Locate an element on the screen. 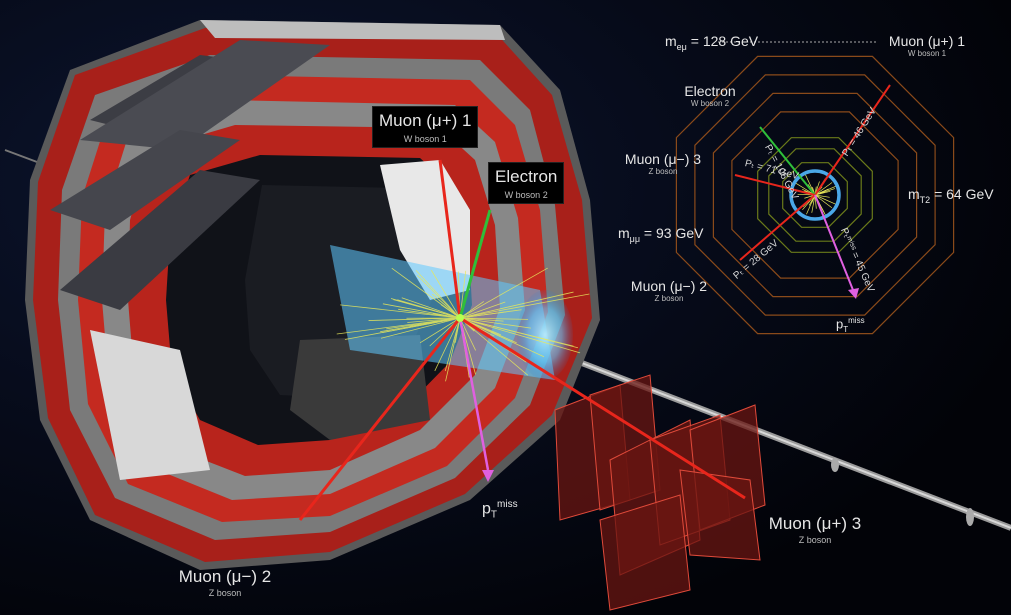  muon2-sublabel: Z boson is located at coordinates (225, 593).